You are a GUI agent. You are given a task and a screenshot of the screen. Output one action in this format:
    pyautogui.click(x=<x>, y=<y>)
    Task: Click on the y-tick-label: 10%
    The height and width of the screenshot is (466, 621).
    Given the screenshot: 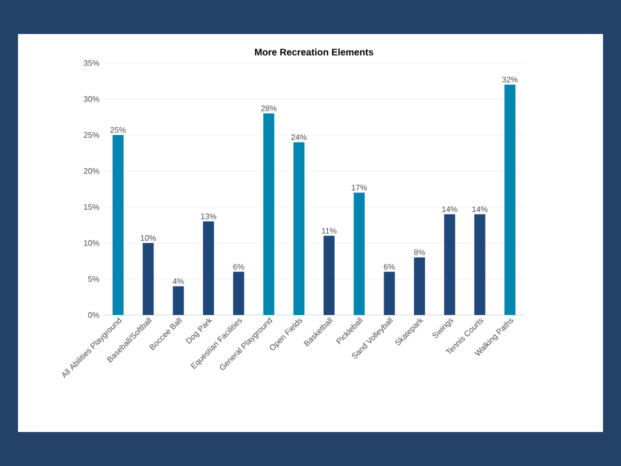 What is the action you would take?
    pyautogui.click(x=92, y=243)
    